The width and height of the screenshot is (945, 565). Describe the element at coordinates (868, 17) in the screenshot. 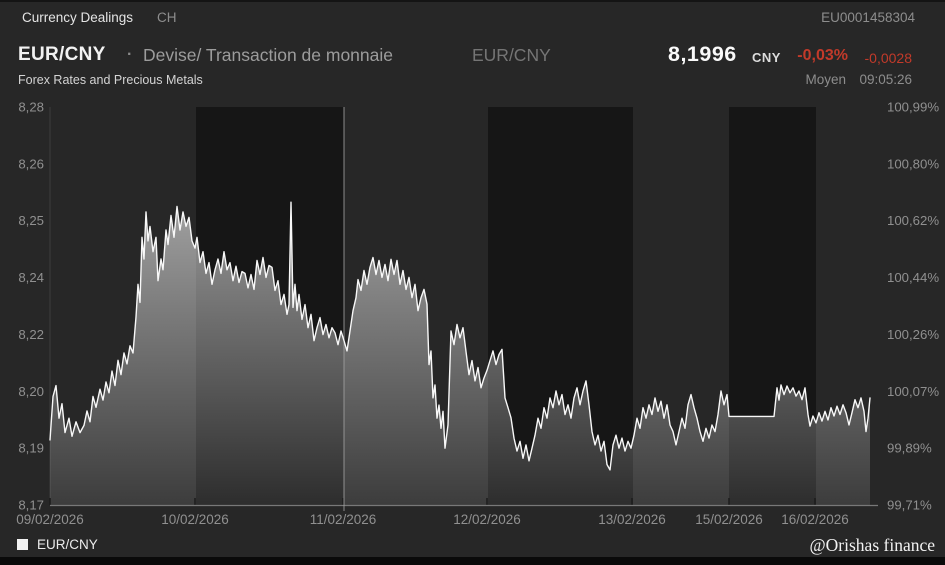

I see `instrument-id: EU0001458304` at that location.